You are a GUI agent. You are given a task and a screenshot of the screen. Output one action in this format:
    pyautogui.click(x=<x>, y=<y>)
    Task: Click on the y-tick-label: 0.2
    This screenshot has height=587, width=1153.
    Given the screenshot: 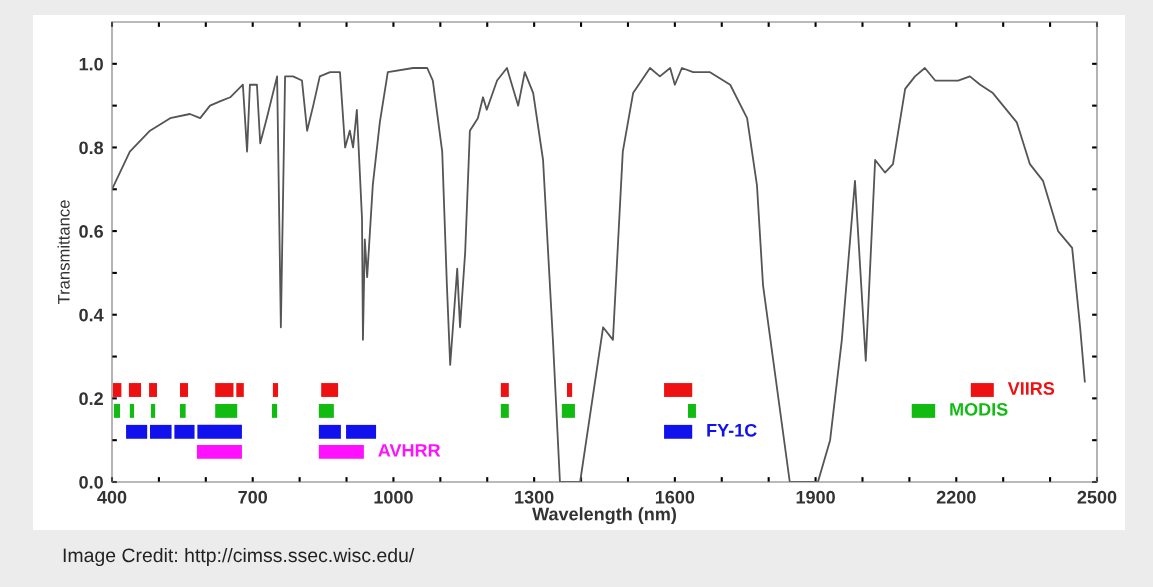 What is the action you would take?
    pyautogui.click(x=91, y=399)
    